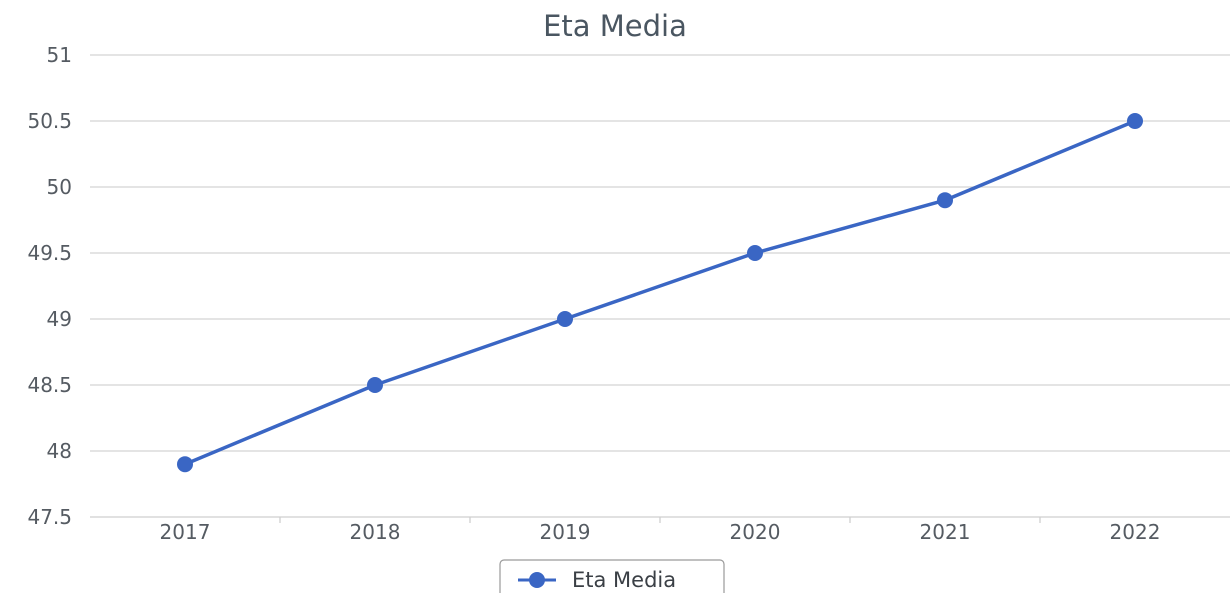  I want to click on y-tick-label: 48, so click(59, 451).